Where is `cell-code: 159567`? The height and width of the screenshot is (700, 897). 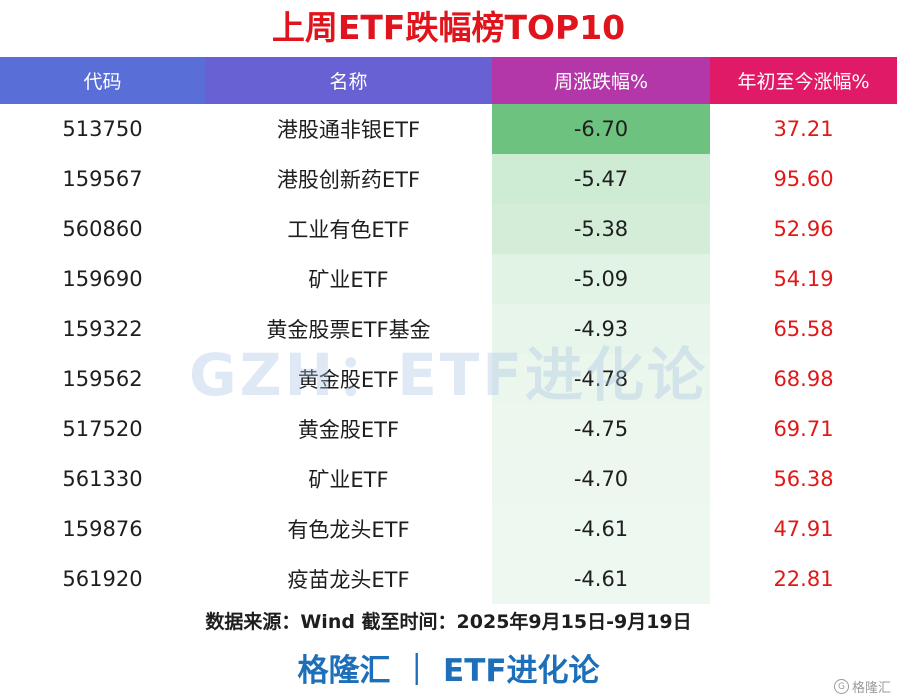
cell-code: 159567 is located at coordinates (102, 179).